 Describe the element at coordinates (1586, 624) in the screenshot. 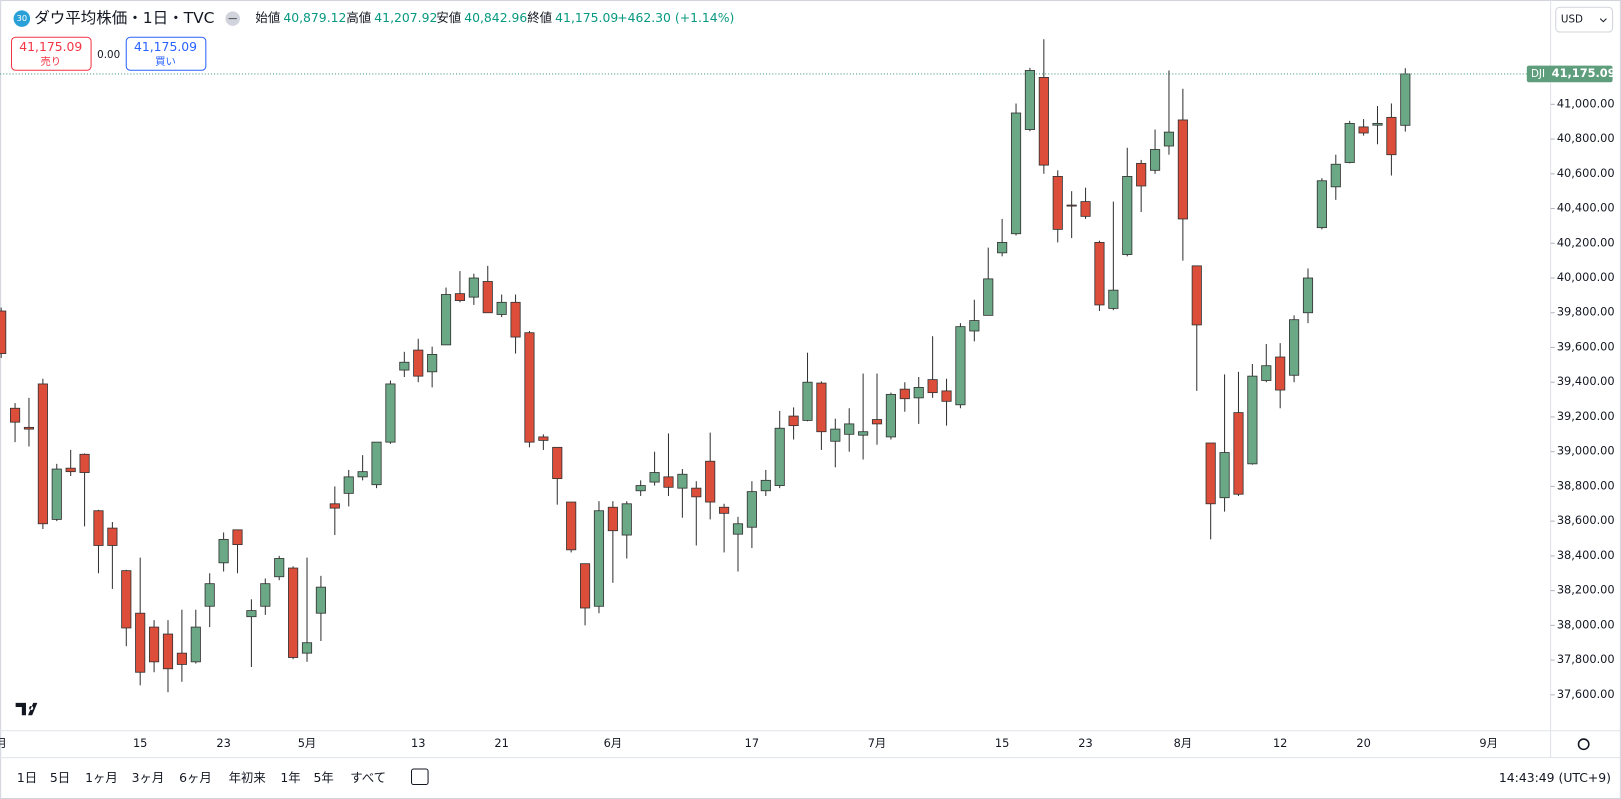

I see `y-tick-label: 38,000.00` at that location.